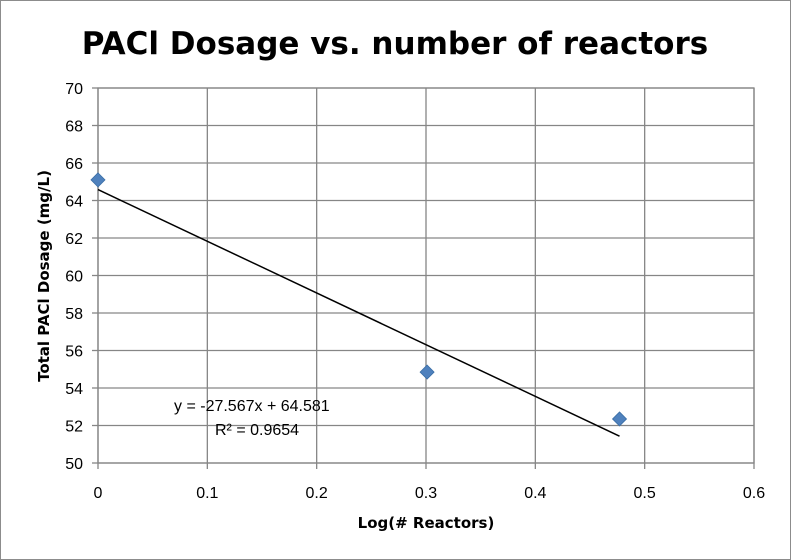  What do you see at coordinates (74, 427) in the screenshot?
I see `y-tick-label: 52` at bounding box center [74, 427].